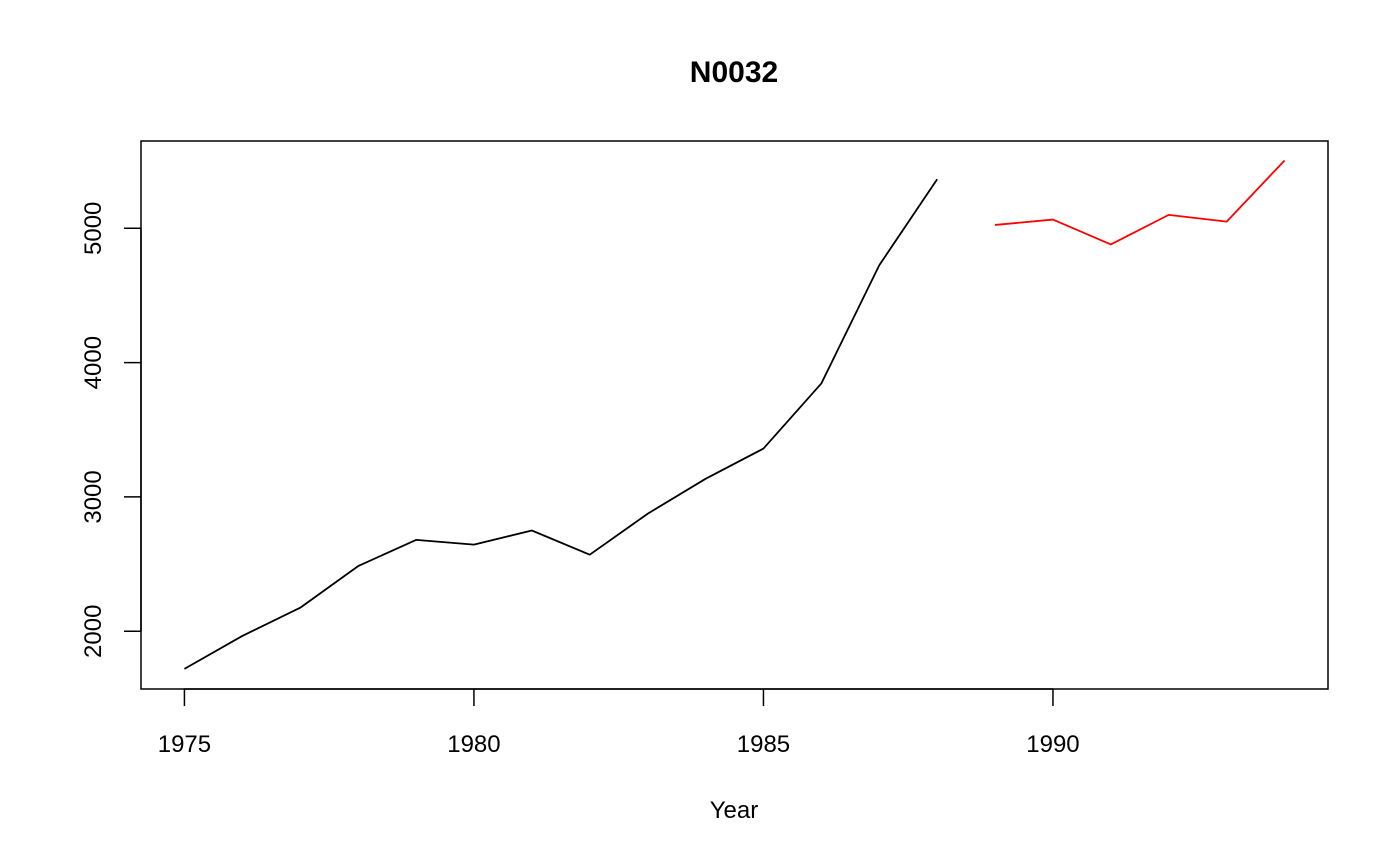  Describe the element at coordinates (111, 430) in the screenshot. I see `y-axis: 2000 3000 4000 5000` at that location.